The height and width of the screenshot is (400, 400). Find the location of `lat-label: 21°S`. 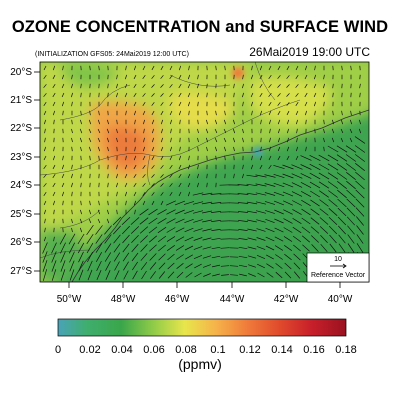

lat-label: 21°S is located at coordinates (21, 100).